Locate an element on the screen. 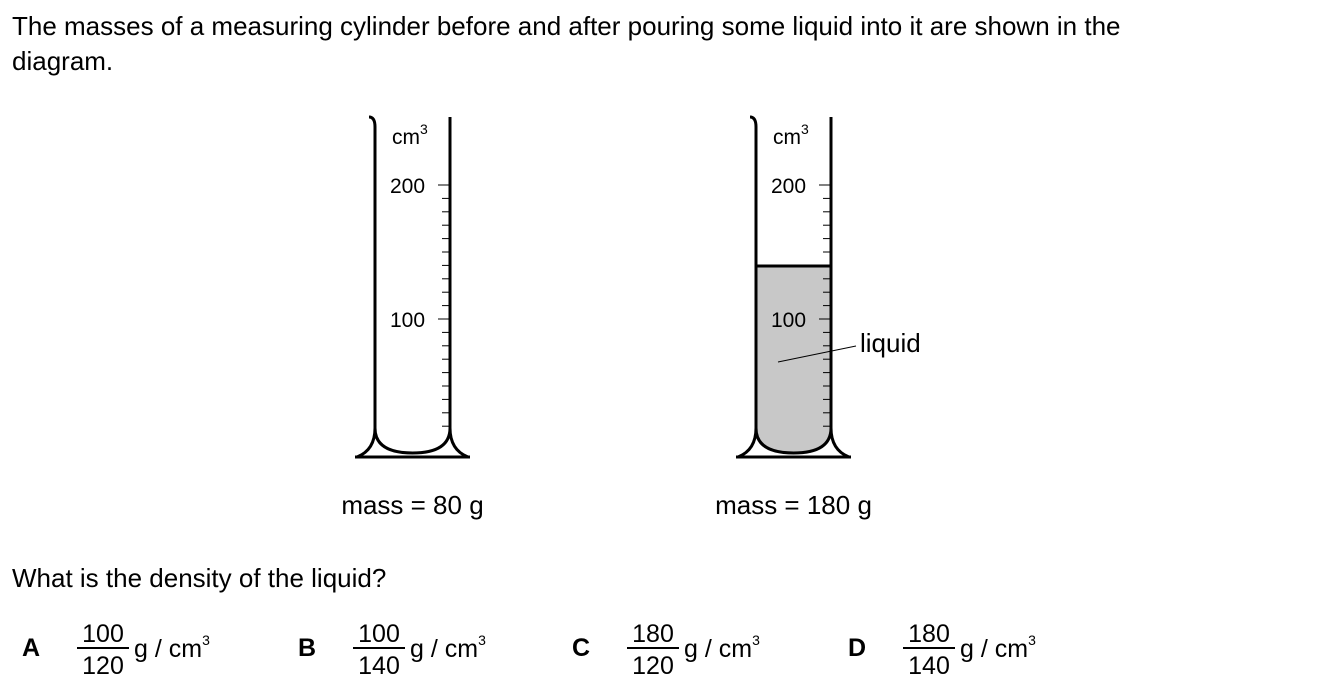  answer-option: C 180 120 g / cm3 is located at coordinates (666, 650).